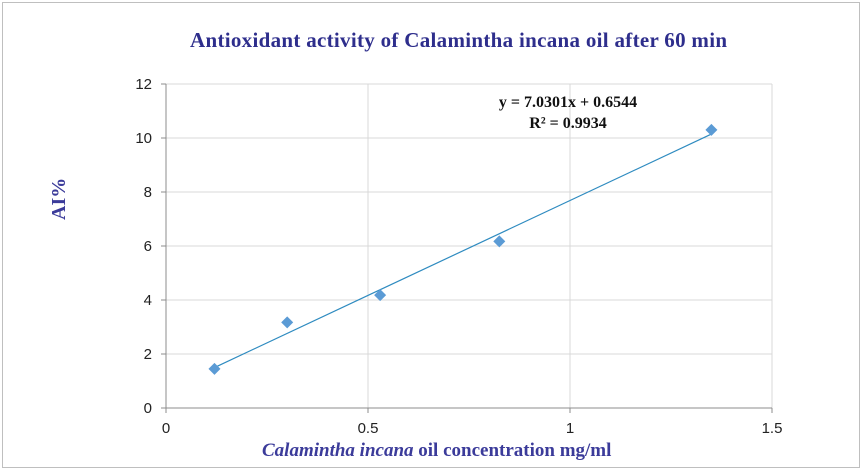 This screenshot has width=864, height=472. I want to click on y-tick-label: 2, so click(148, 354).